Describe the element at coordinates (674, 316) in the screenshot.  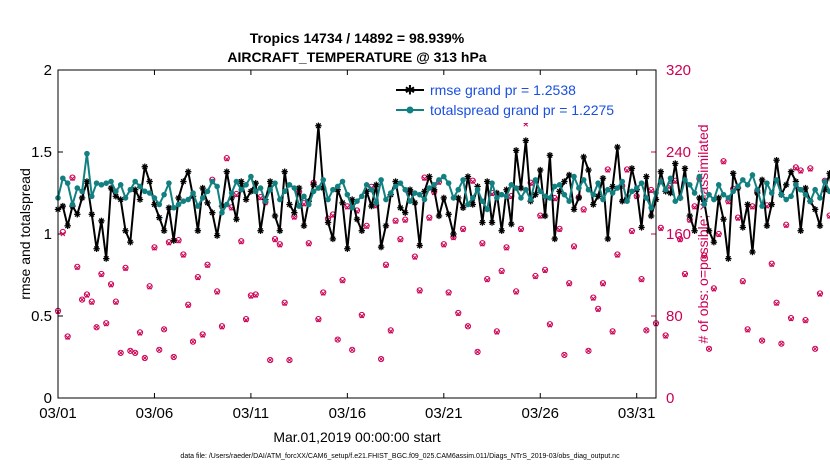
I see `right-tick-label-1: 80` at that location.